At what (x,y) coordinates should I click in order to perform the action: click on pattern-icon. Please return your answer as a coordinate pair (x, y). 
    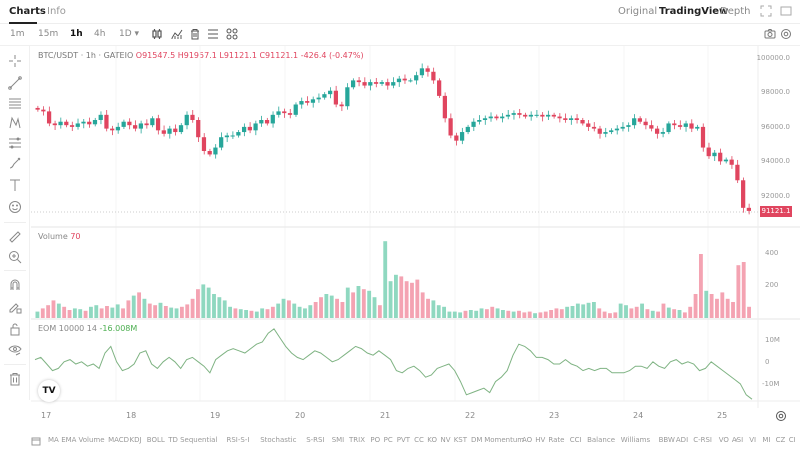
    Looking at the image, I should click on (15, 123).